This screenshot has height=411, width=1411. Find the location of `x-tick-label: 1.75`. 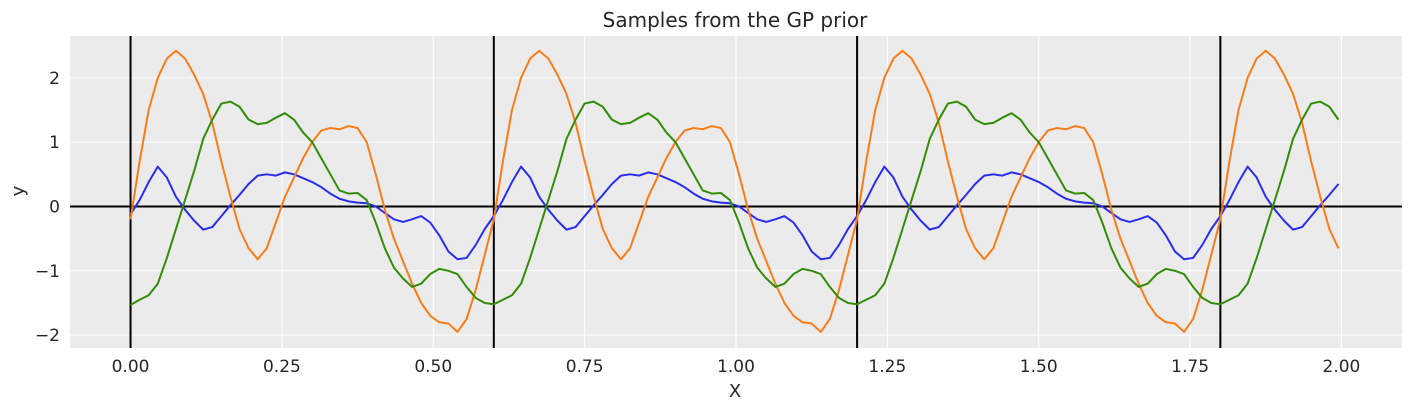

x-tick-label: 1.75 is located at coordinates (1190, 367).